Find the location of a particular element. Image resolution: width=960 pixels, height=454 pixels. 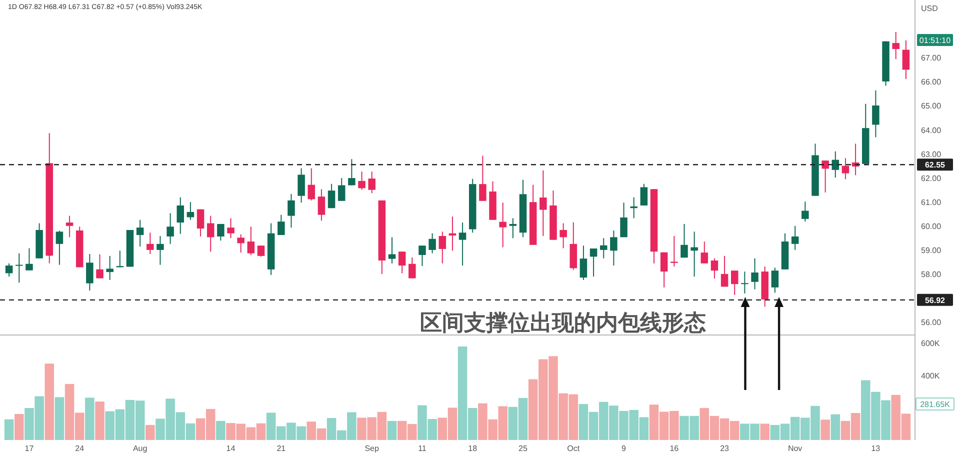

y-tick-label: 60.00 is located at coordinates (931, 226).